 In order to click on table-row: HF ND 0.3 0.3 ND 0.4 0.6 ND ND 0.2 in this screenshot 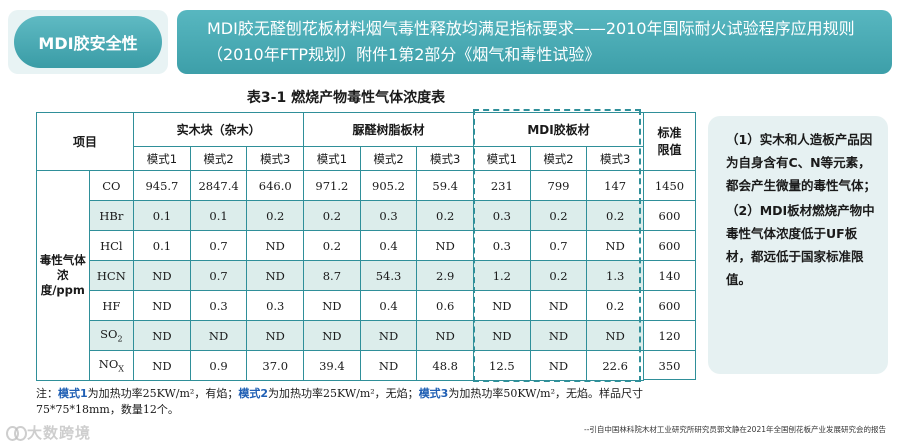, I will do `click(340, 305)`.